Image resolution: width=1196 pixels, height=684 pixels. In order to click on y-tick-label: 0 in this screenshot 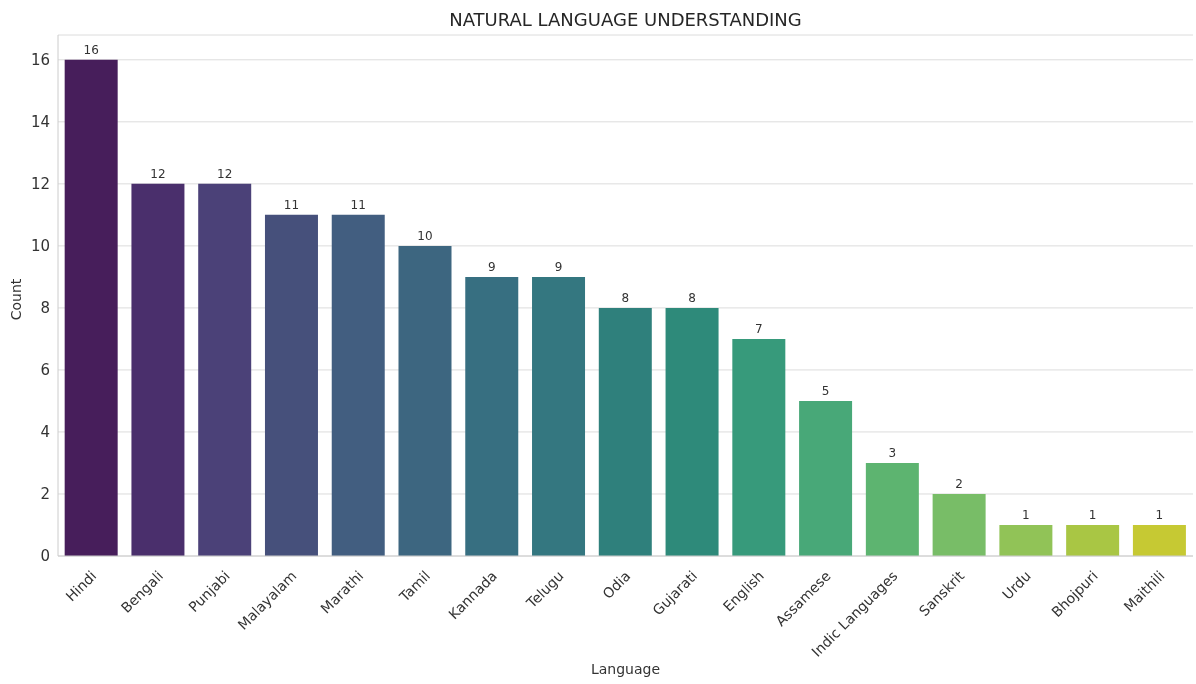, I will do `click(45, 556)`.